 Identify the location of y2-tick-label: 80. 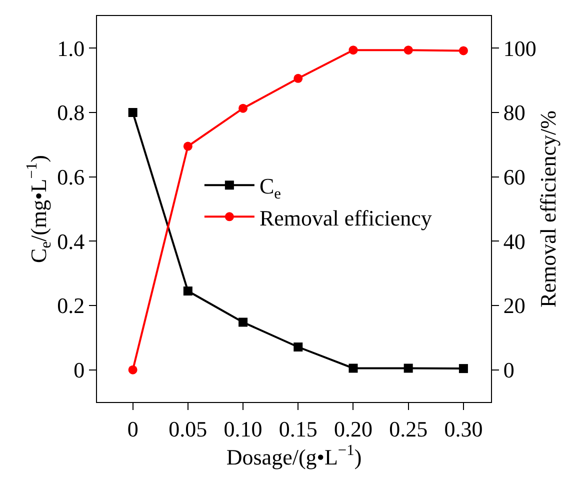
(514, 113).